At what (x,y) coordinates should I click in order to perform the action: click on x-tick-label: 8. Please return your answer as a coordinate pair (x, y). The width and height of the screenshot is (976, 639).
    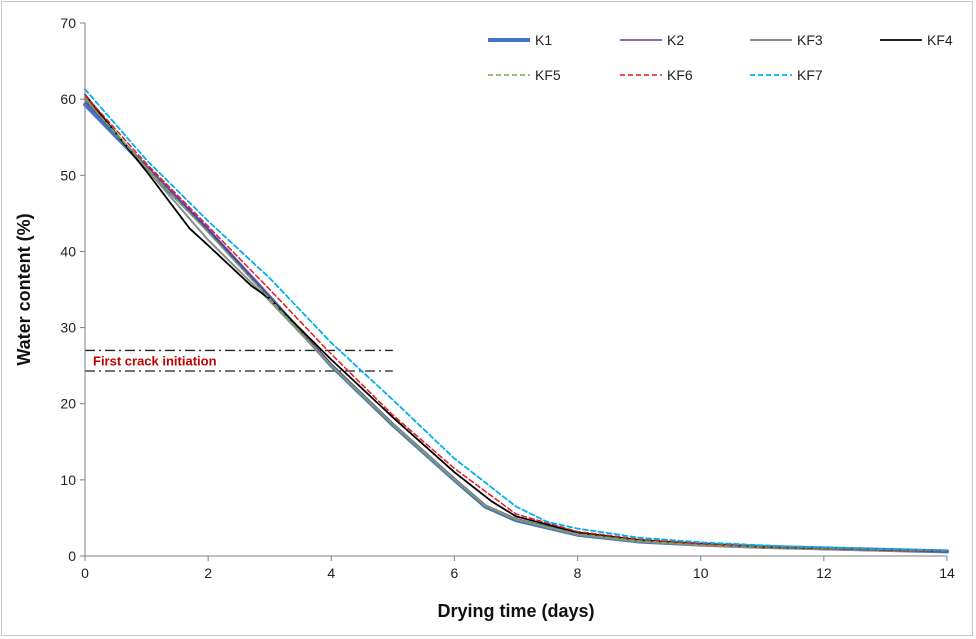
    Looking at the image, I should click on (578, 573).